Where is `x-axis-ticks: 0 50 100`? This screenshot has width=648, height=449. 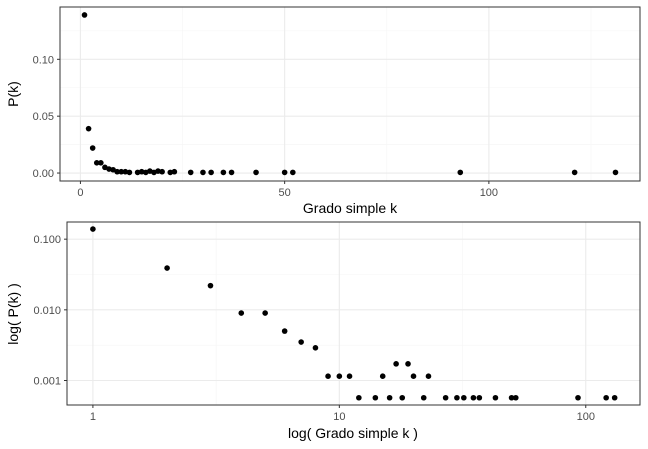
x-axis-ticks: 0 50 100 is located at coordinates (287, 190).